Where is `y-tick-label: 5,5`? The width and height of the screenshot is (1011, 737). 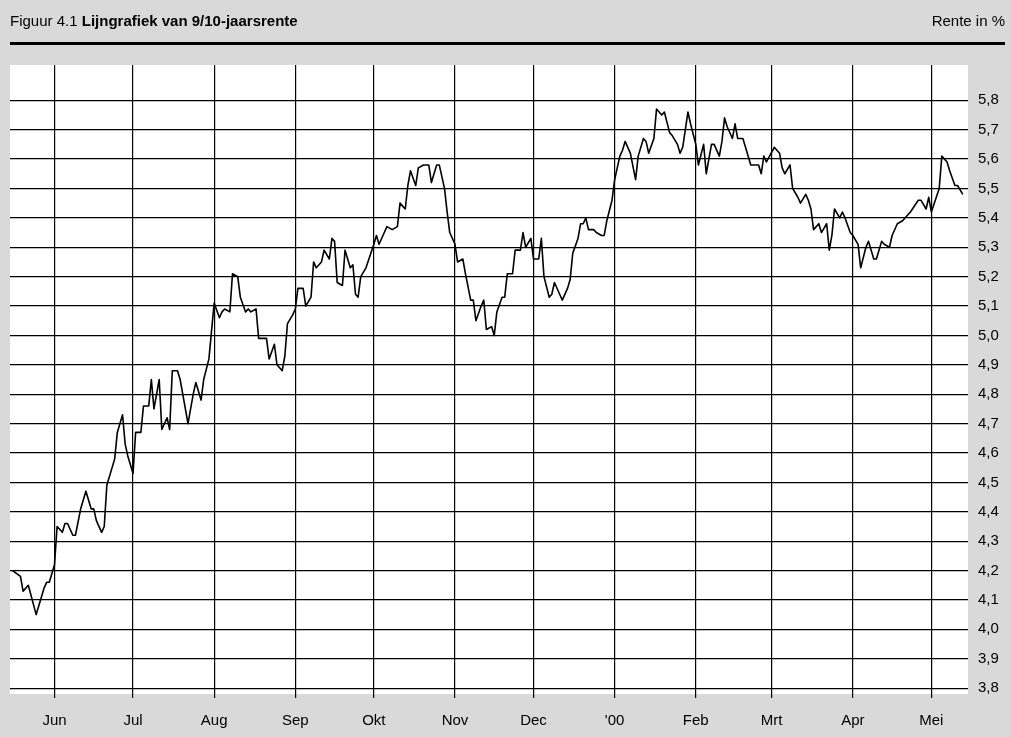 y-tick-label: 5,5 is located at coordinates (988, 187).